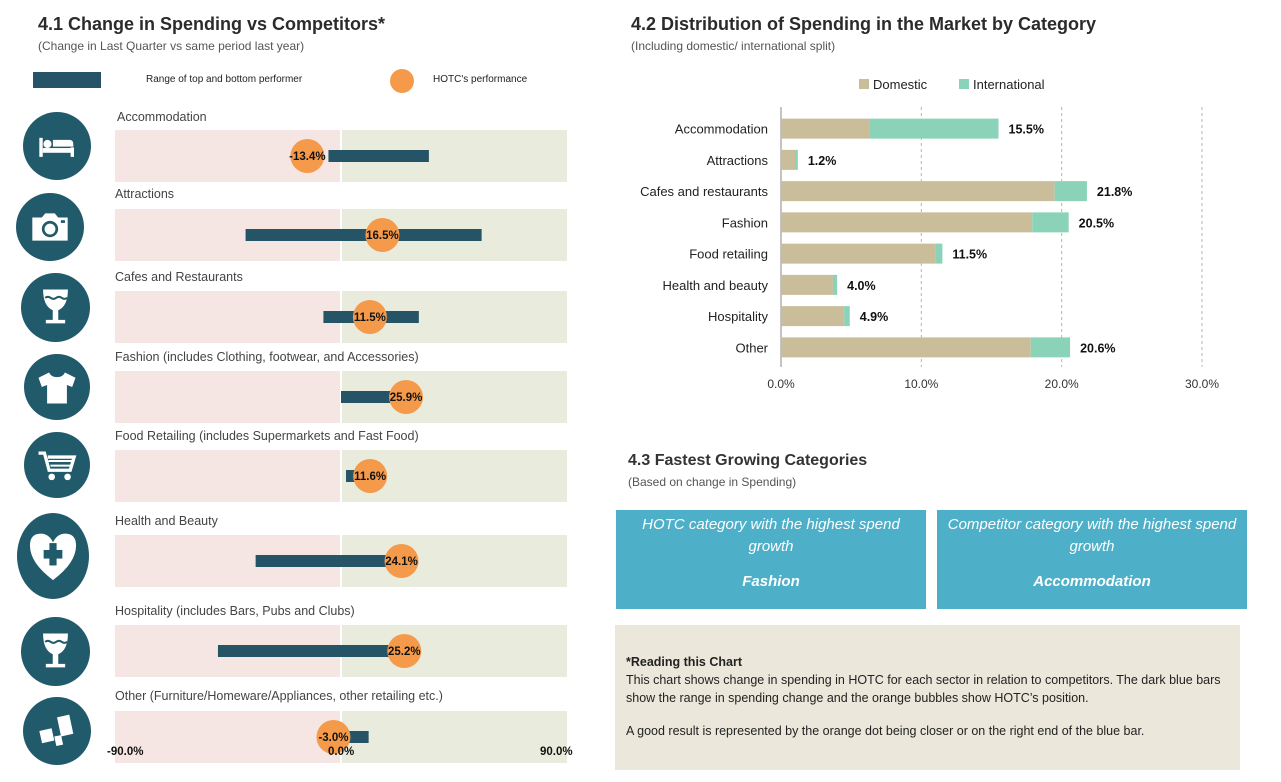 This screenshot has width=1281, height=782. What do you see at coordinates (1202, 384) in the screenshot?
I see `x-tick-label: 30.0%` at bounding box center [1202, 384].